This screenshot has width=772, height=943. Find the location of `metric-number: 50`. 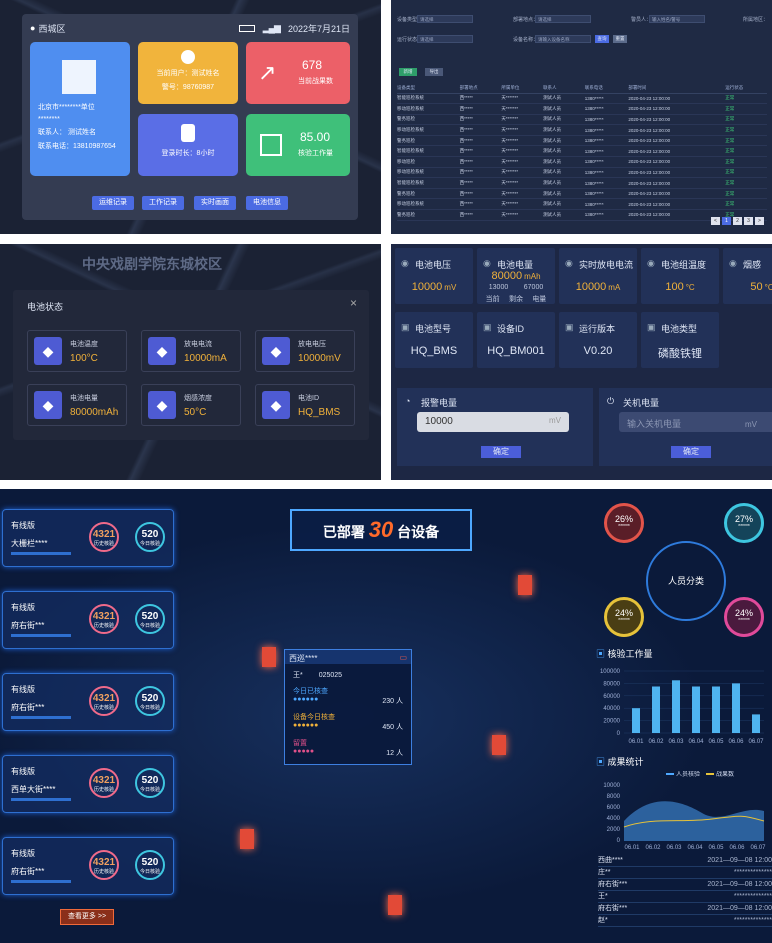

metric-number: 50 is located at coordinates (756, 287).